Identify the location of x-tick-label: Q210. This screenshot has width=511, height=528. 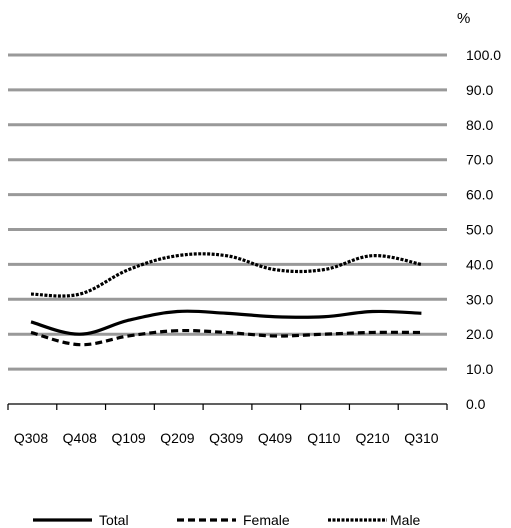
(372, 438).